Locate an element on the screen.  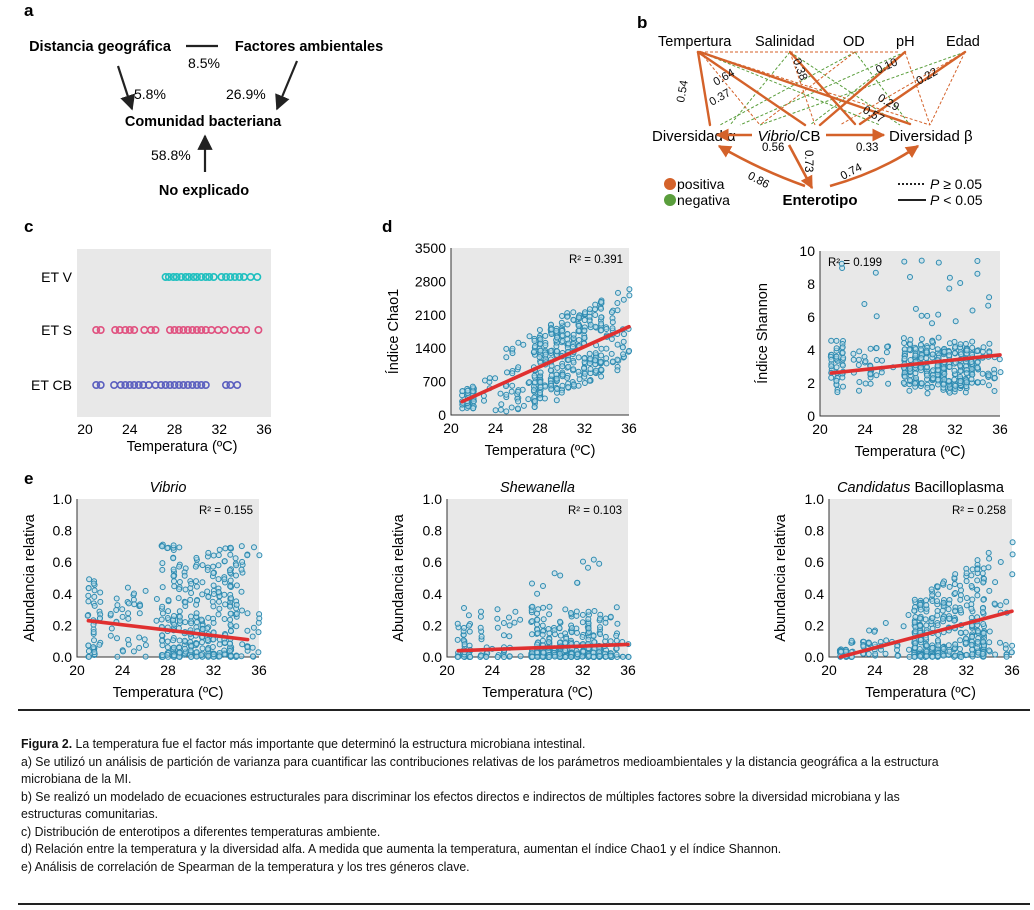
d-shannon-y-tick-4: 8 is located at coordinates (811, 284).